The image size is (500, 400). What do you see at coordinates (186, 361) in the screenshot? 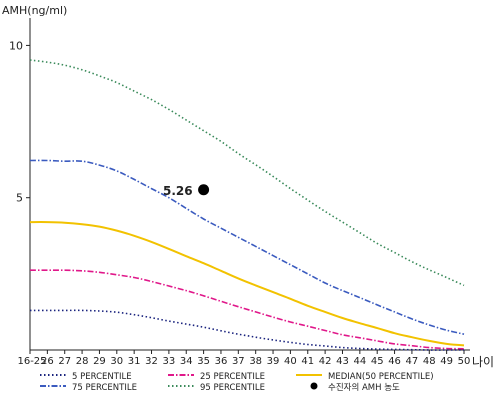
I see `x-tick-label: 34` at bounding box center [186, 361].